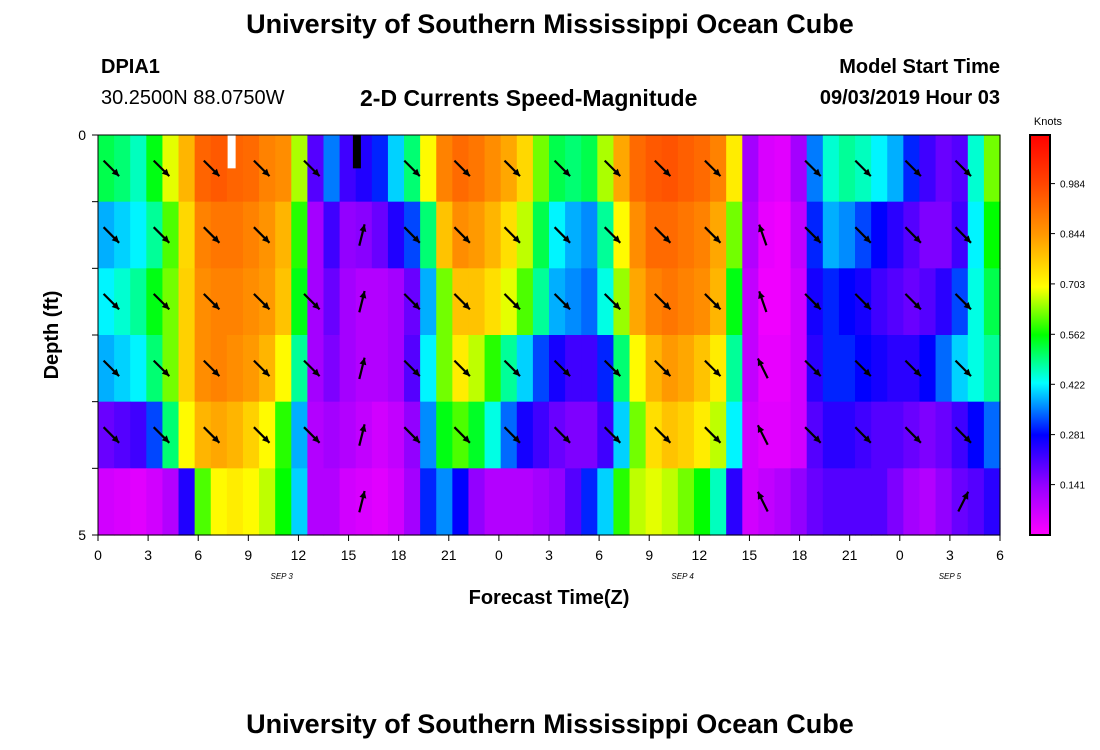  Describe the element at coordinates (950, 555) in the screenshot. I see `x-tick-label: 3` at that location.